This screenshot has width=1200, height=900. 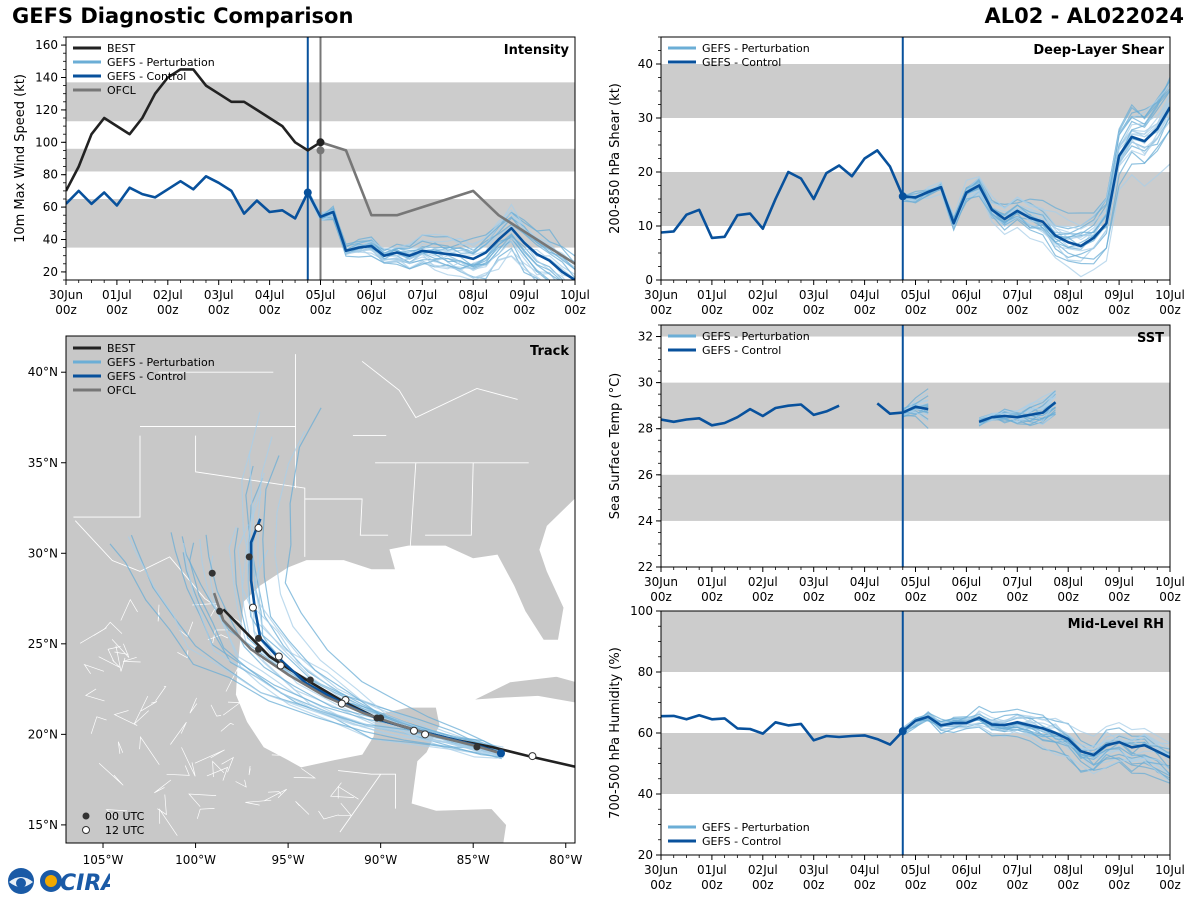 I want to click on y-tick-label: 60, so click(x=645, y=733).